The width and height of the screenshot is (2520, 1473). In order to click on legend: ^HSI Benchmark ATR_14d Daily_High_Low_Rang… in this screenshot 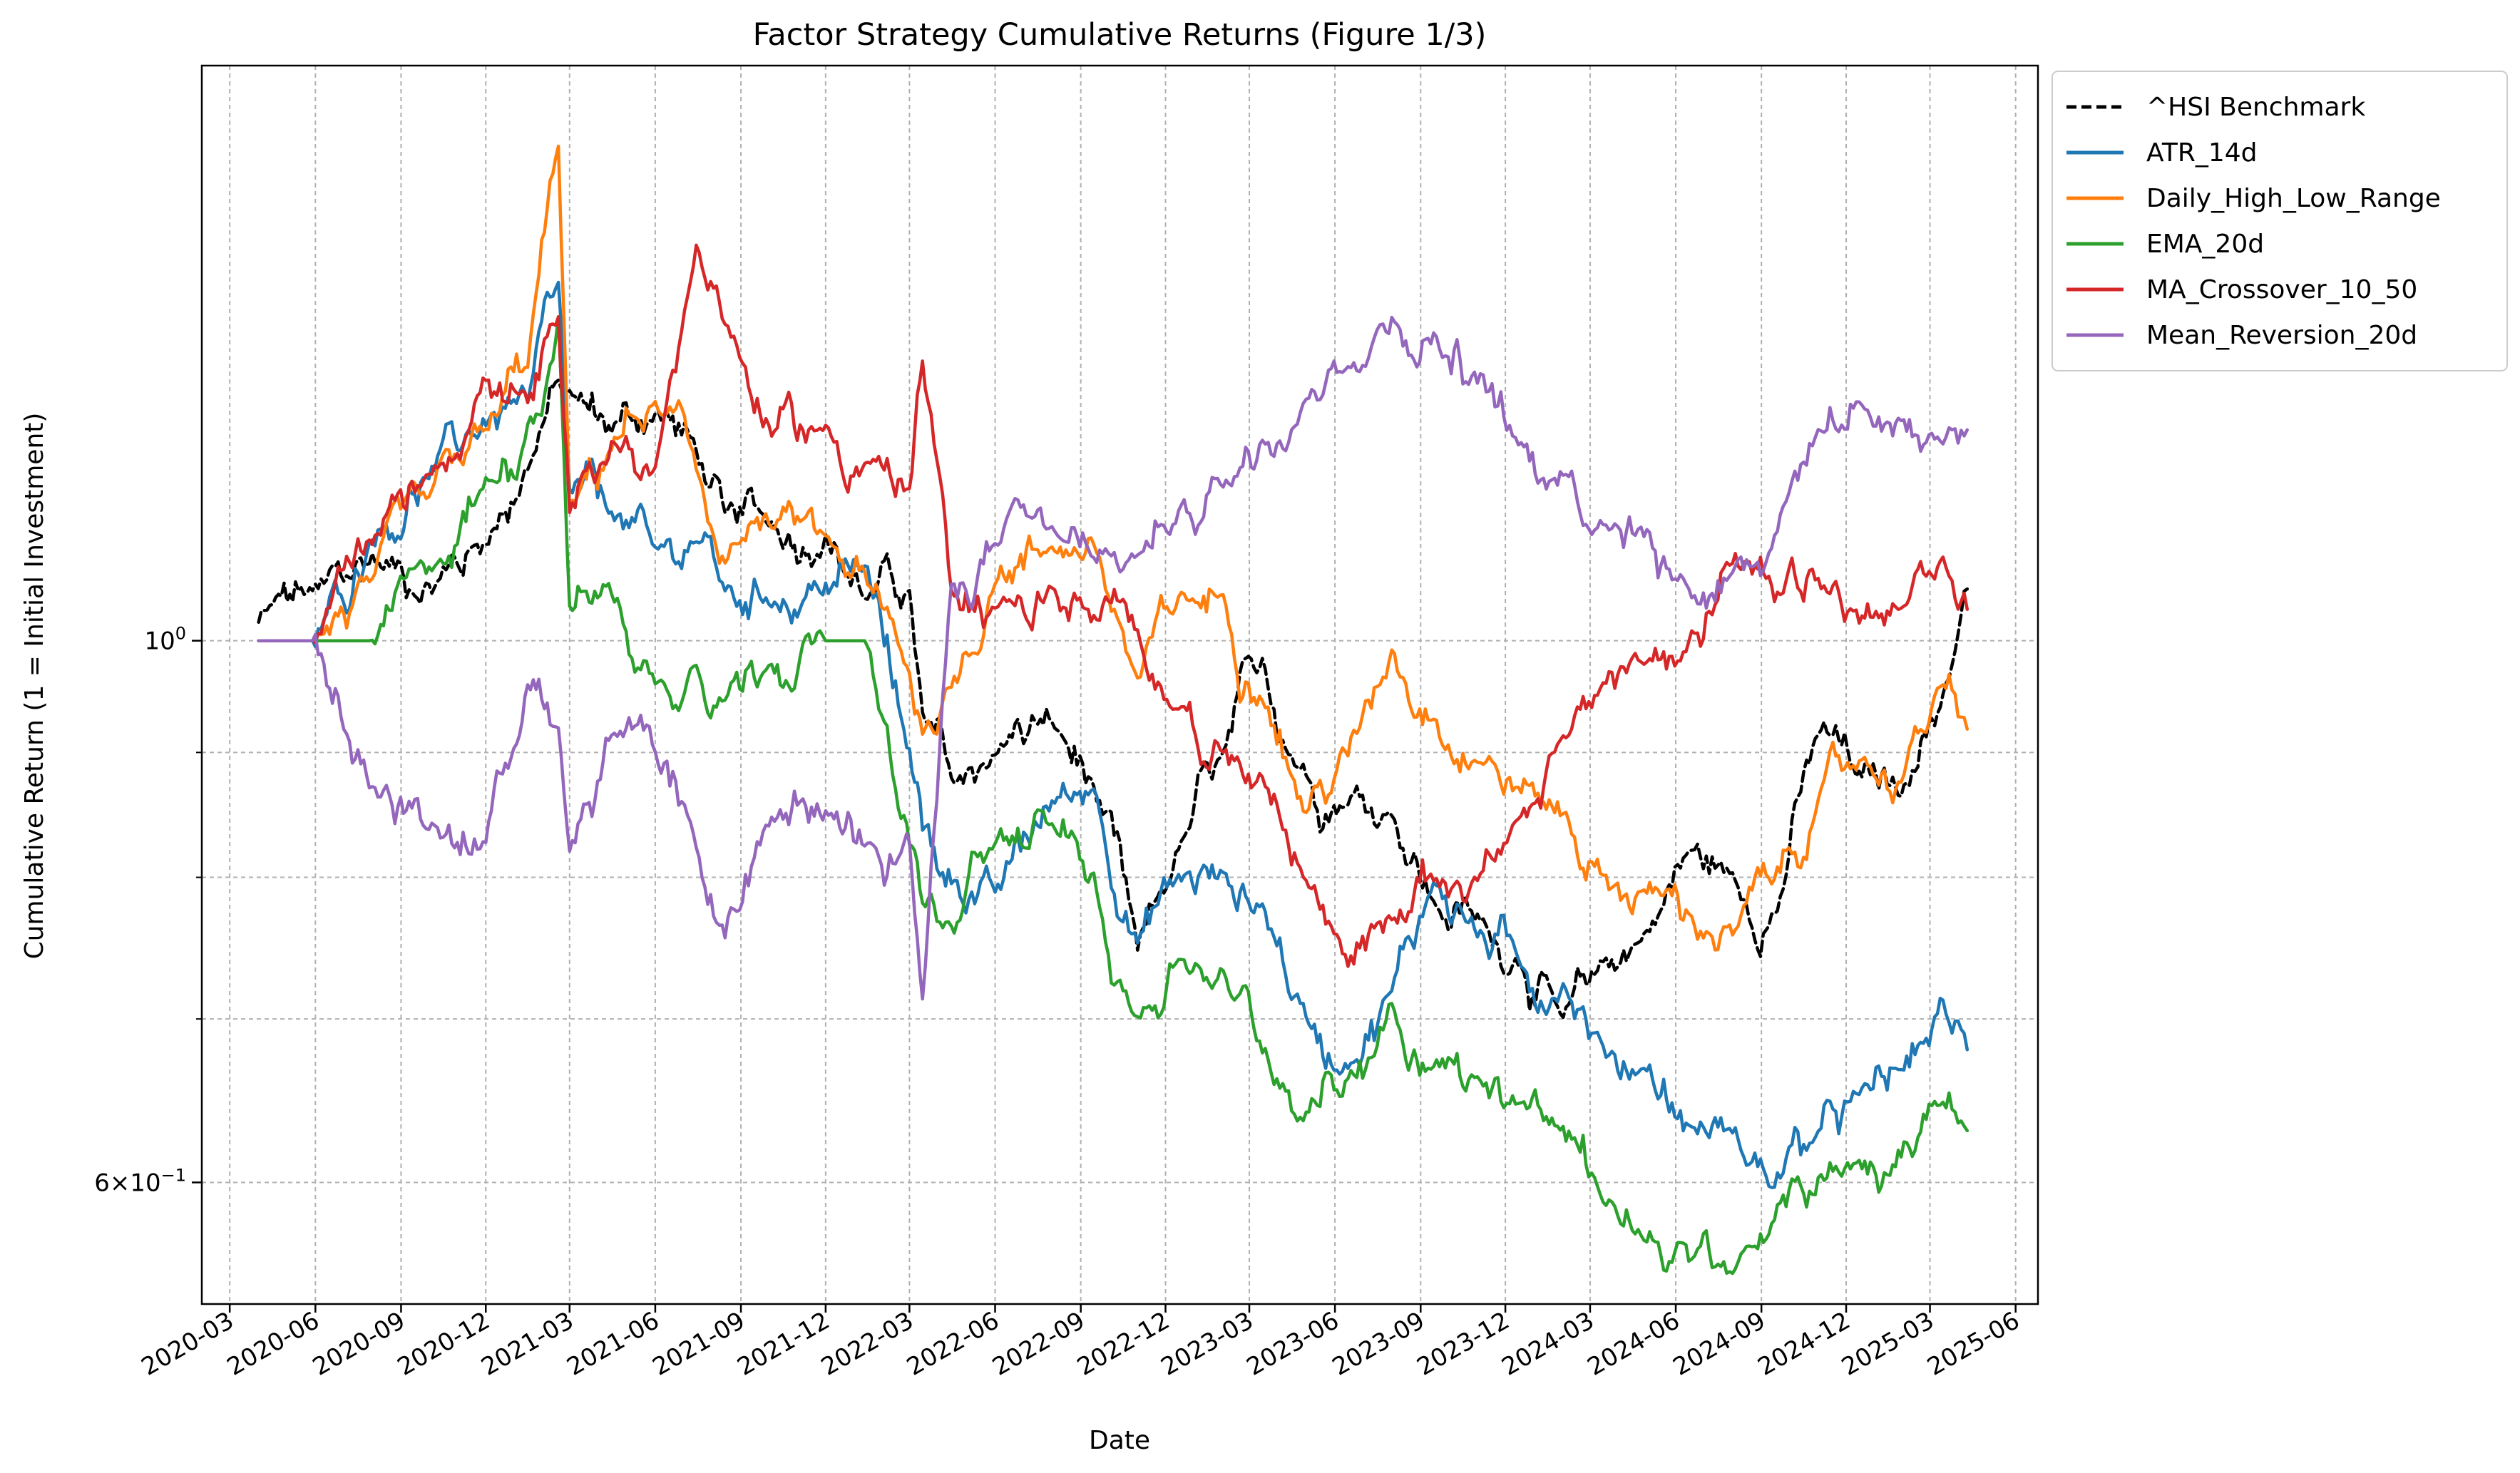, I will do `click(2280, 221)`.